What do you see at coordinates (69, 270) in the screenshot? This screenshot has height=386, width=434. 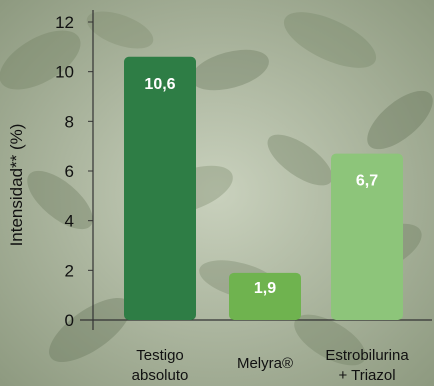 I see `y-tick-label: 2` at bounding box center [69, 270].